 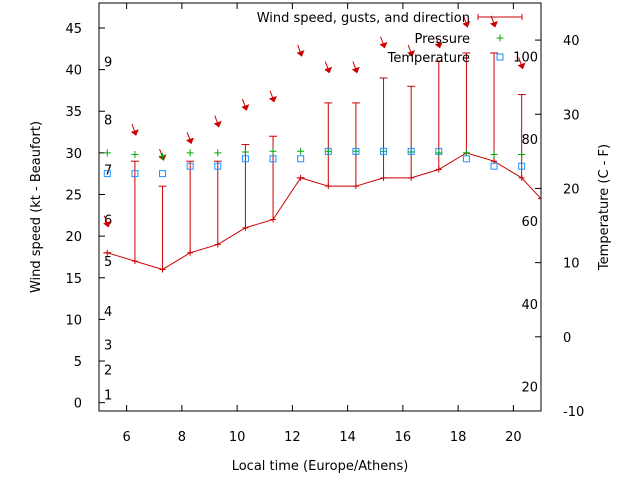 What do you see at coordinates (573, 412) in the screenshot?
I see `y2-tick-label: -10` at bounding box center [573, 412].